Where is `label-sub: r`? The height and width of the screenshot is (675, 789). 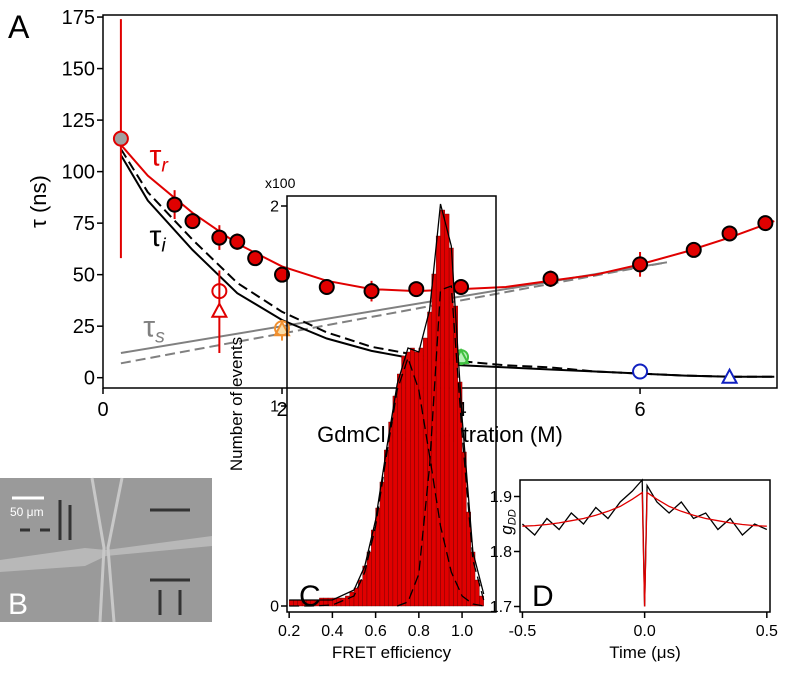 label-sub: r is located at coordinates (165, 165).